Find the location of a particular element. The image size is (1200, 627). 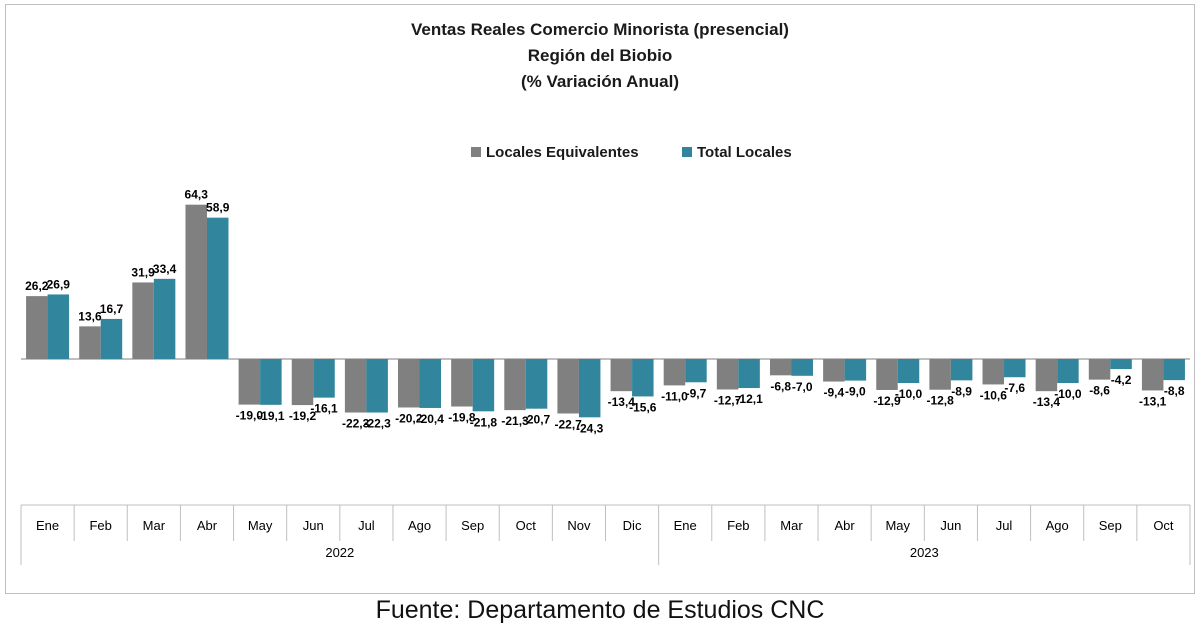

data-label-locales-equivalentes: -12,7 is located at coordinates (728, 400).